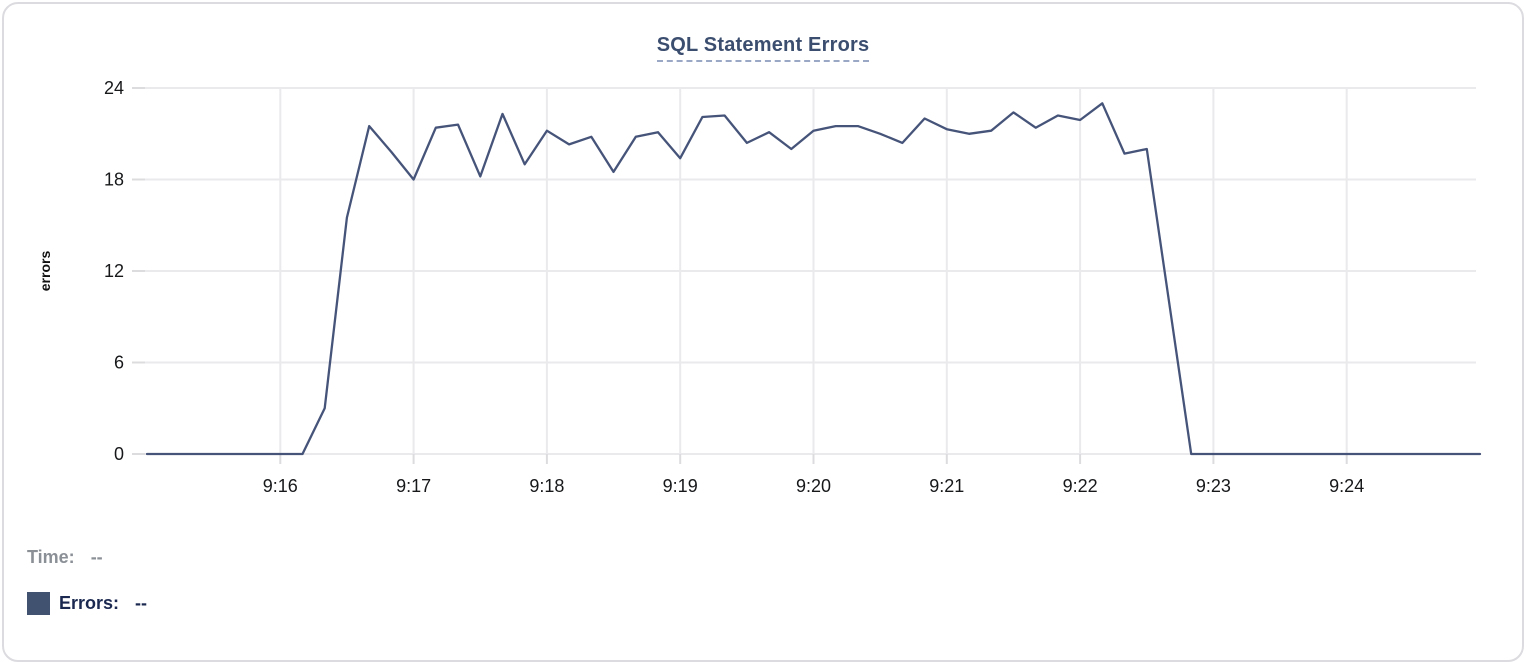  I want to click on x-tick-label: 9:18, so click(546, 486).